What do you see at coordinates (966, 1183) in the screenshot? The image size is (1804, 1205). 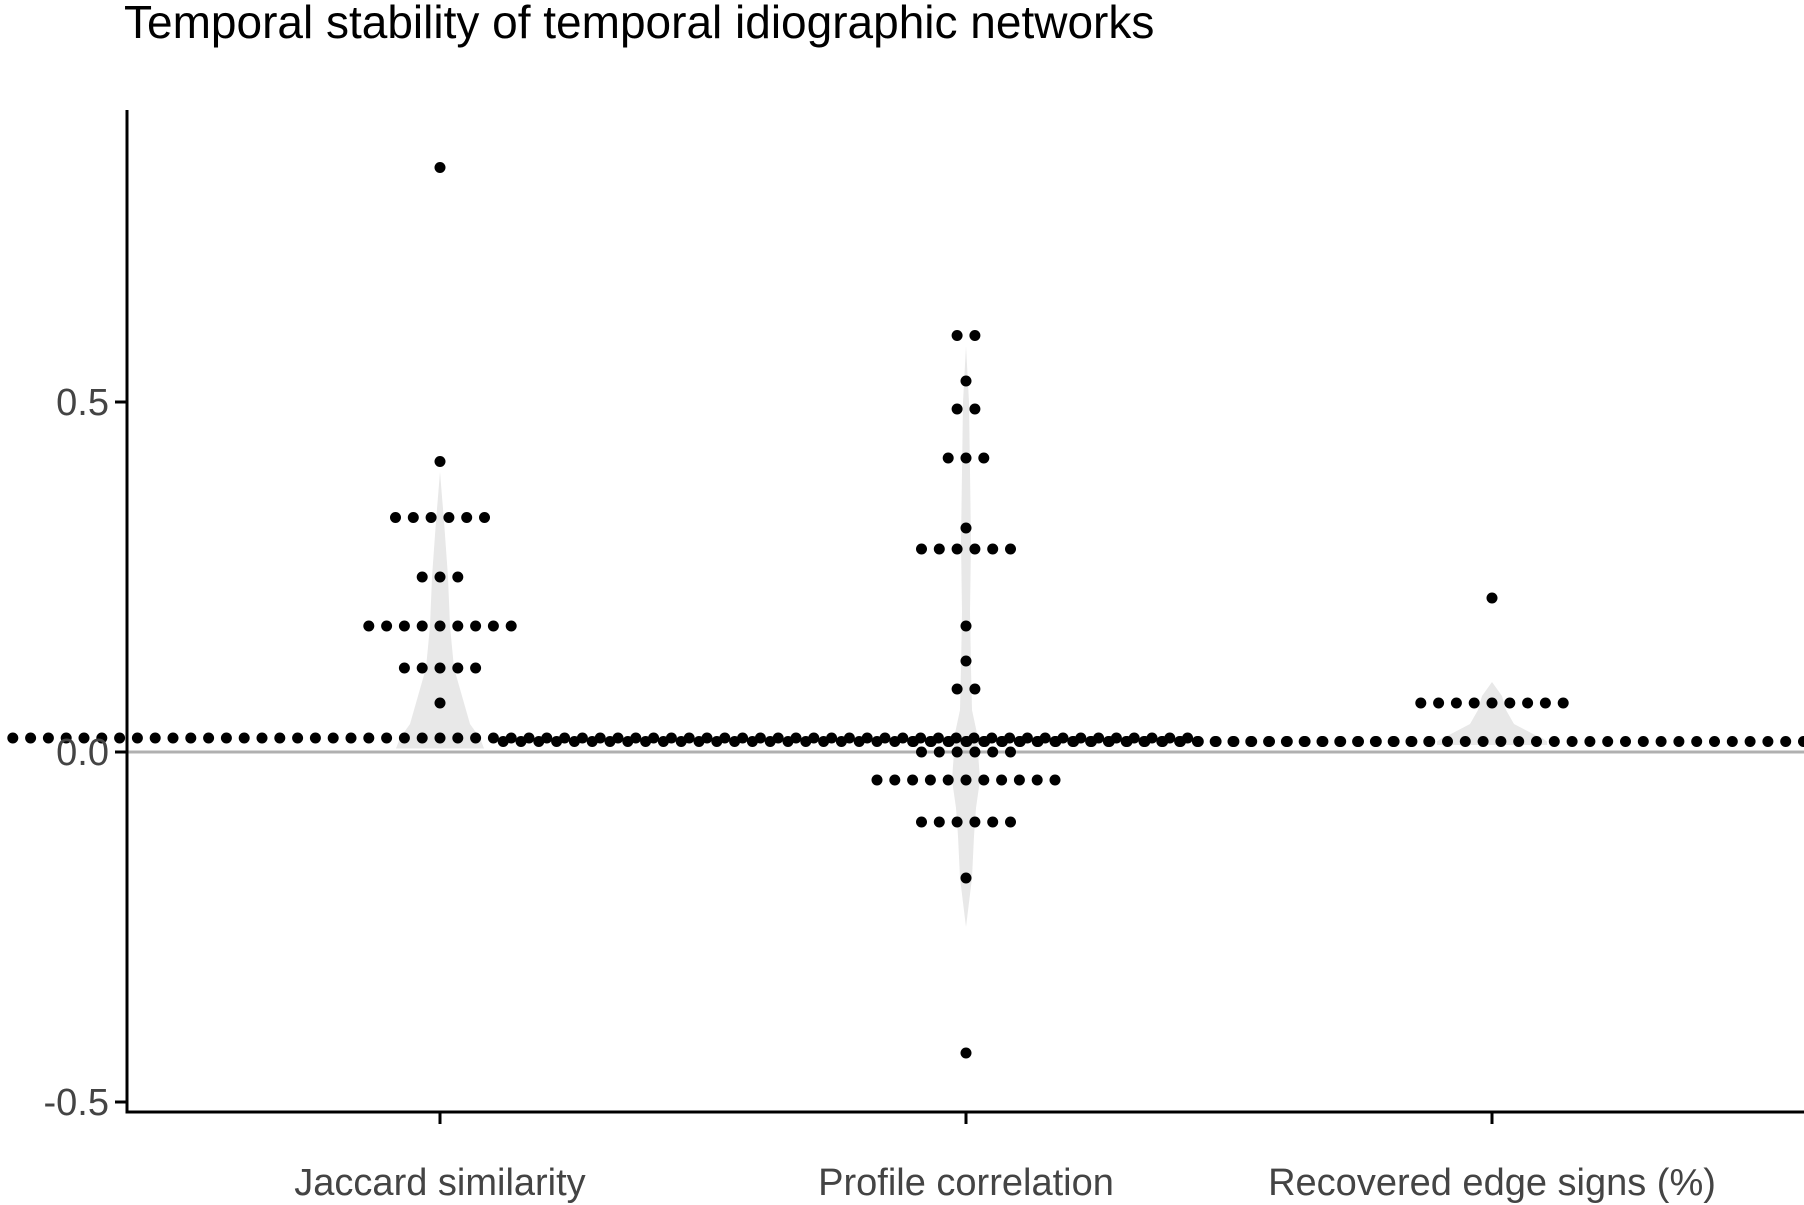 I see `x-tick-label: Profile correlation` at bounding box center [966, 1183].